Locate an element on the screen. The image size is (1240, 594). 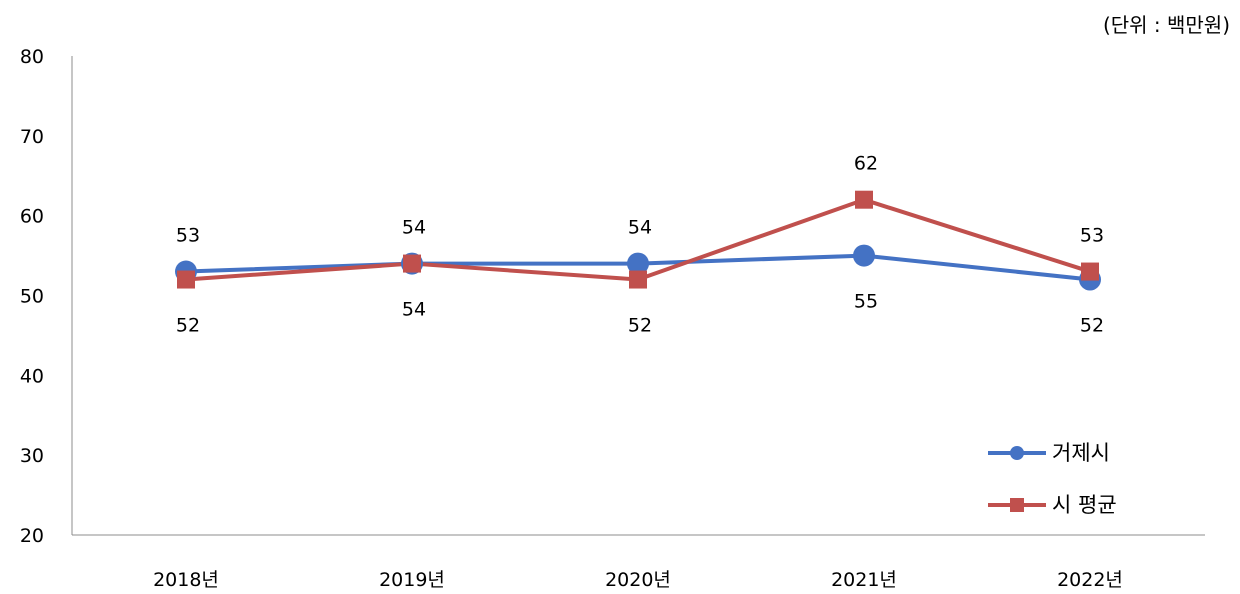
y-tick-label: 60 is located at coordinates (32, 217).